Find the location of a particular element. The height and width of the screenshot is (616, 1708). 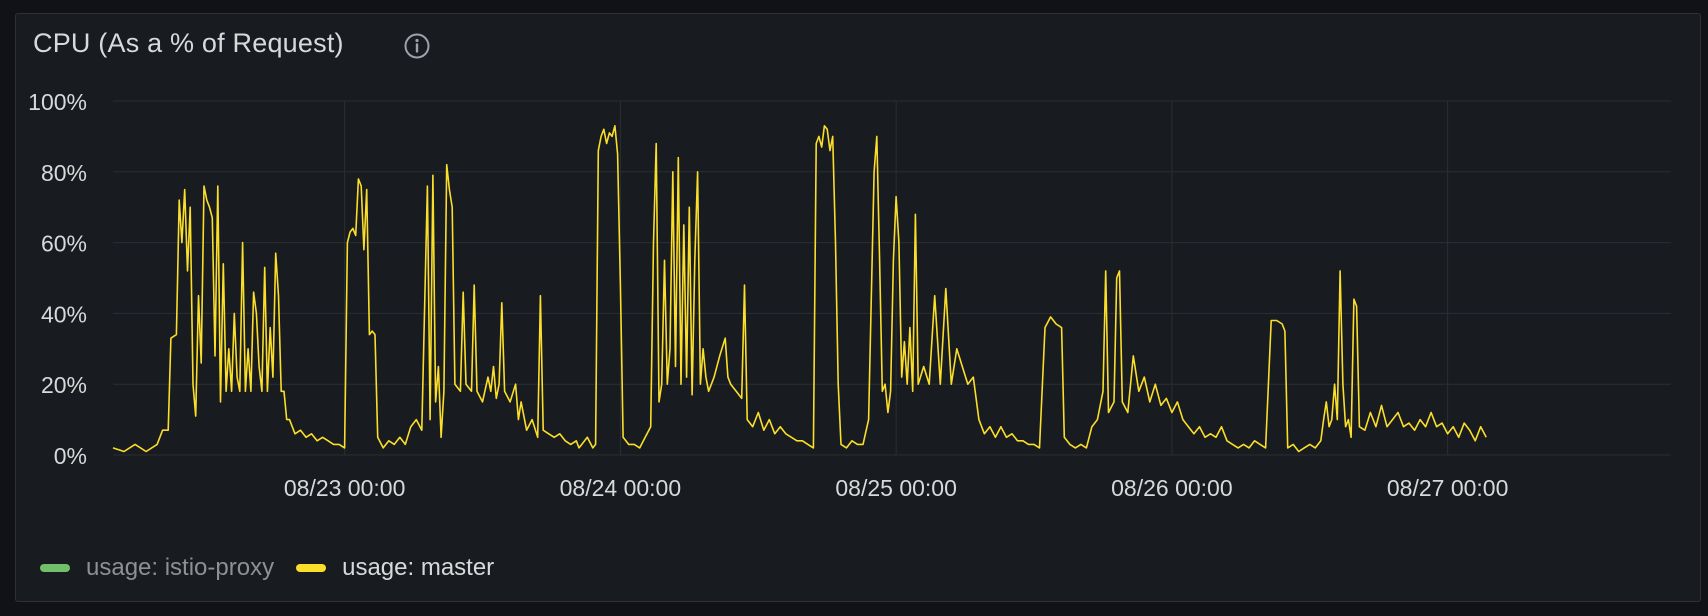

y-tick-label: 100% is located at coordinates (57, 102).